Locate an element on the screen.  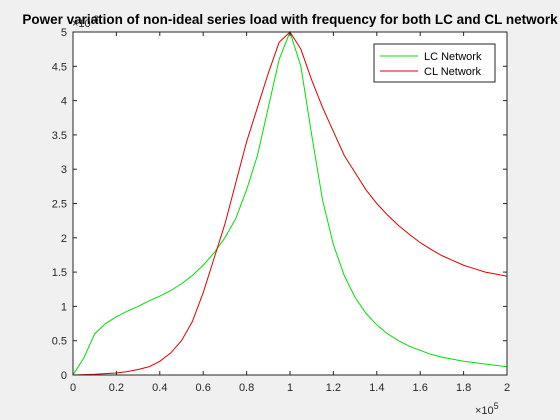
x-tick-label: 1.6 is located at coordinates (420, 388).